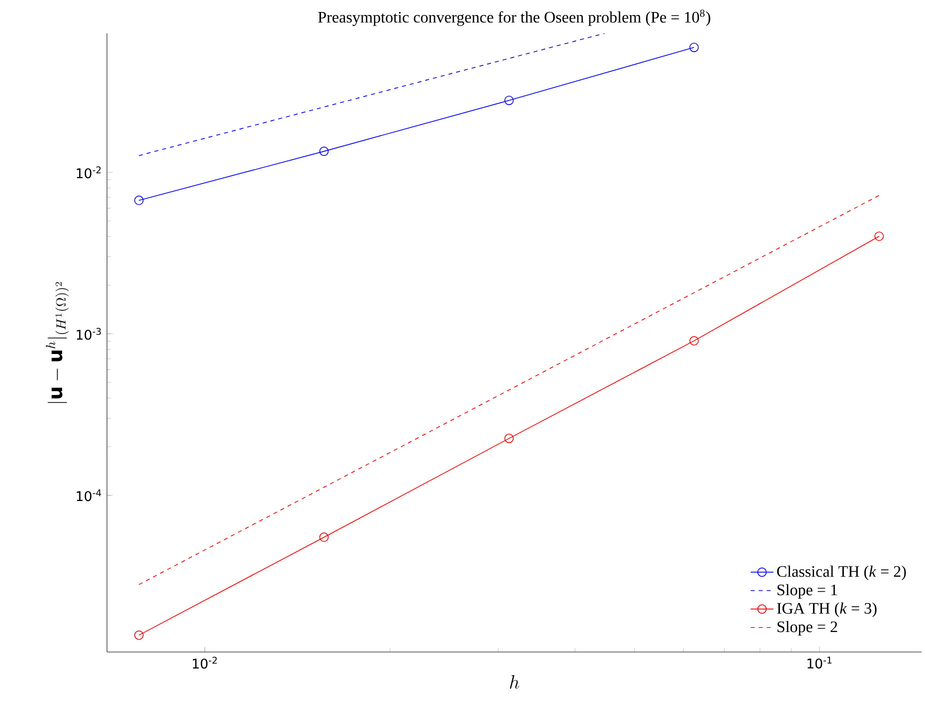  Describe the element at coordinates (807, 591) in the screenshot. I see `legend-label: Slope = 1` at that location.